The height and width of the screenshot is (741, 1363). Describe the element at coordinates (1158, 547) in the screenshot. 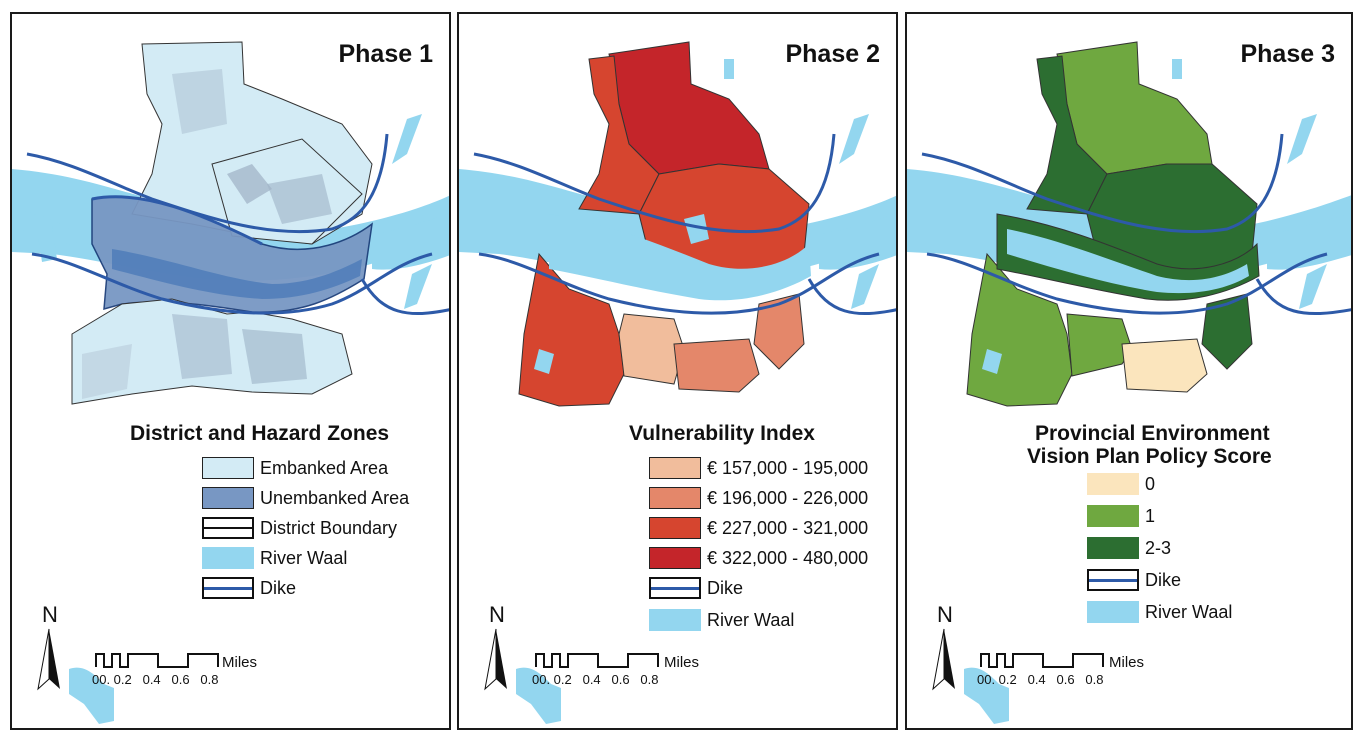

I see `legend-label: 2-3` at that location.